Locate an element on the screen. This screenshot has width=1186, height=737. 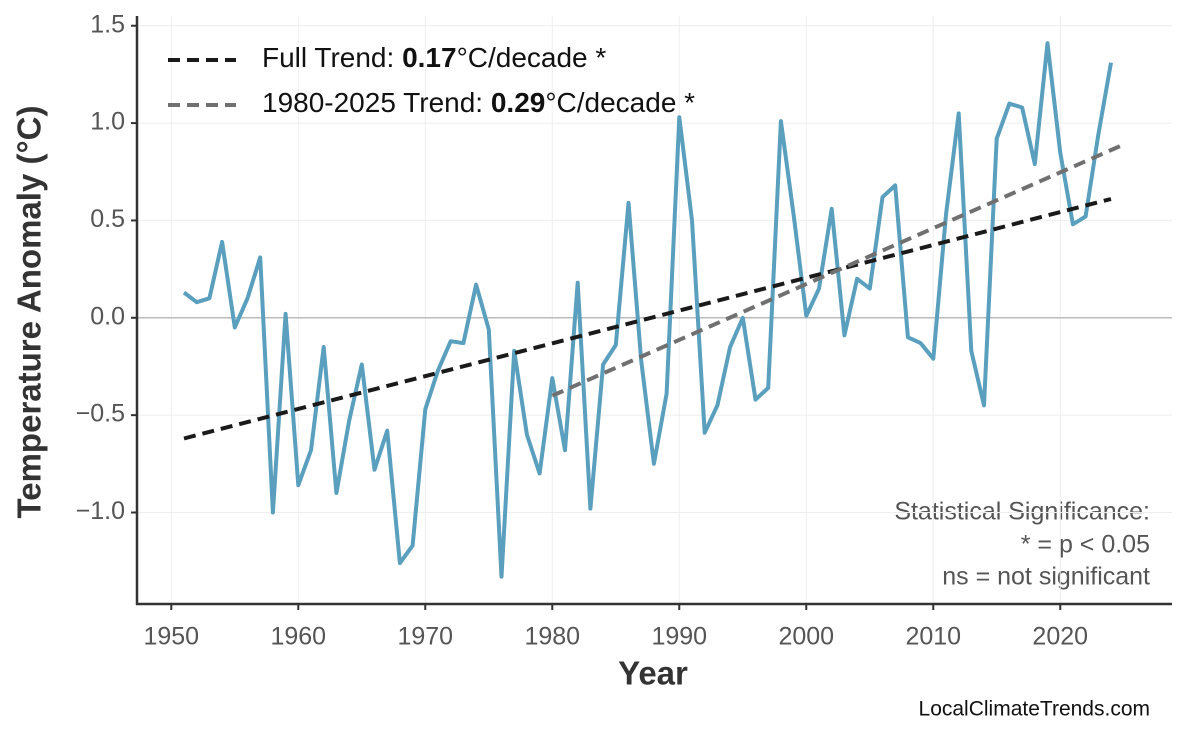
x-axis-label: Year is located at coordinates (653, 673).